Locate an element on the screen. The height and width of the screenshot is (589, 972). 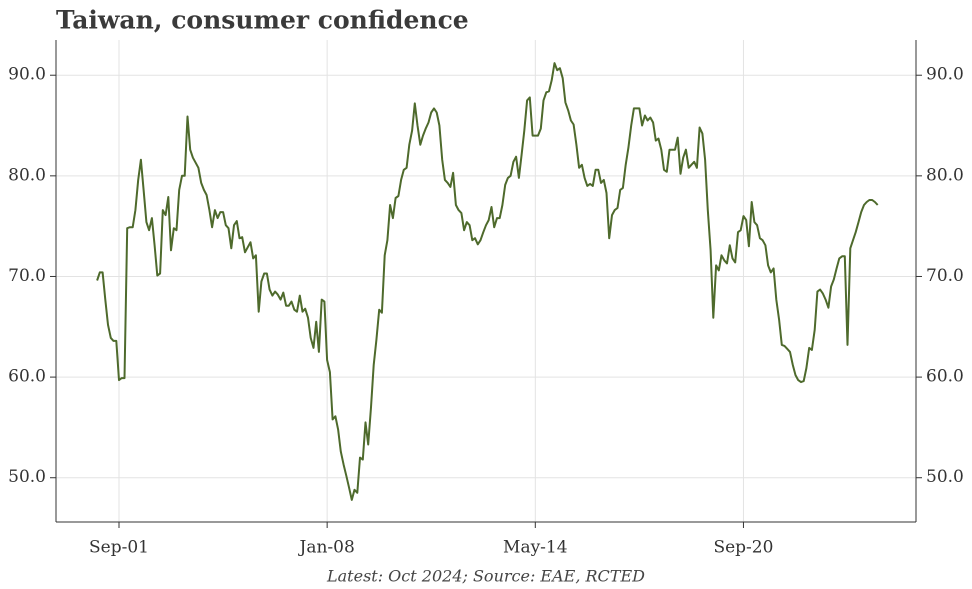
y-tick-label: 80.0 is located at coordinates (27, 175).